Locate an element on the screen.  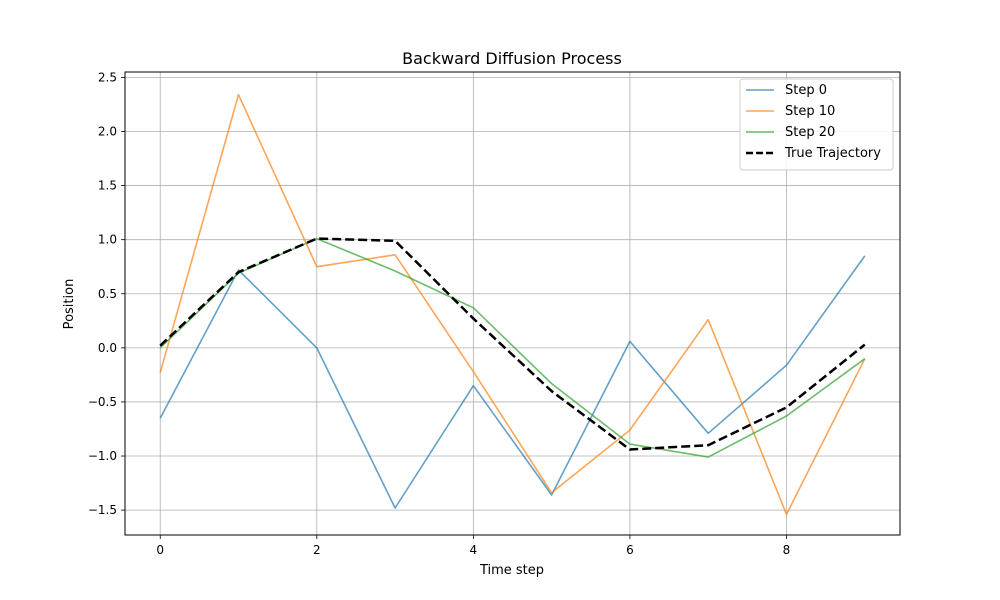
y-axis-ticks: −1.5 −1.0 −0.5 0.0 0.5 1.0 1.5 2.0 2.5 is located at coordinates (106, 293).